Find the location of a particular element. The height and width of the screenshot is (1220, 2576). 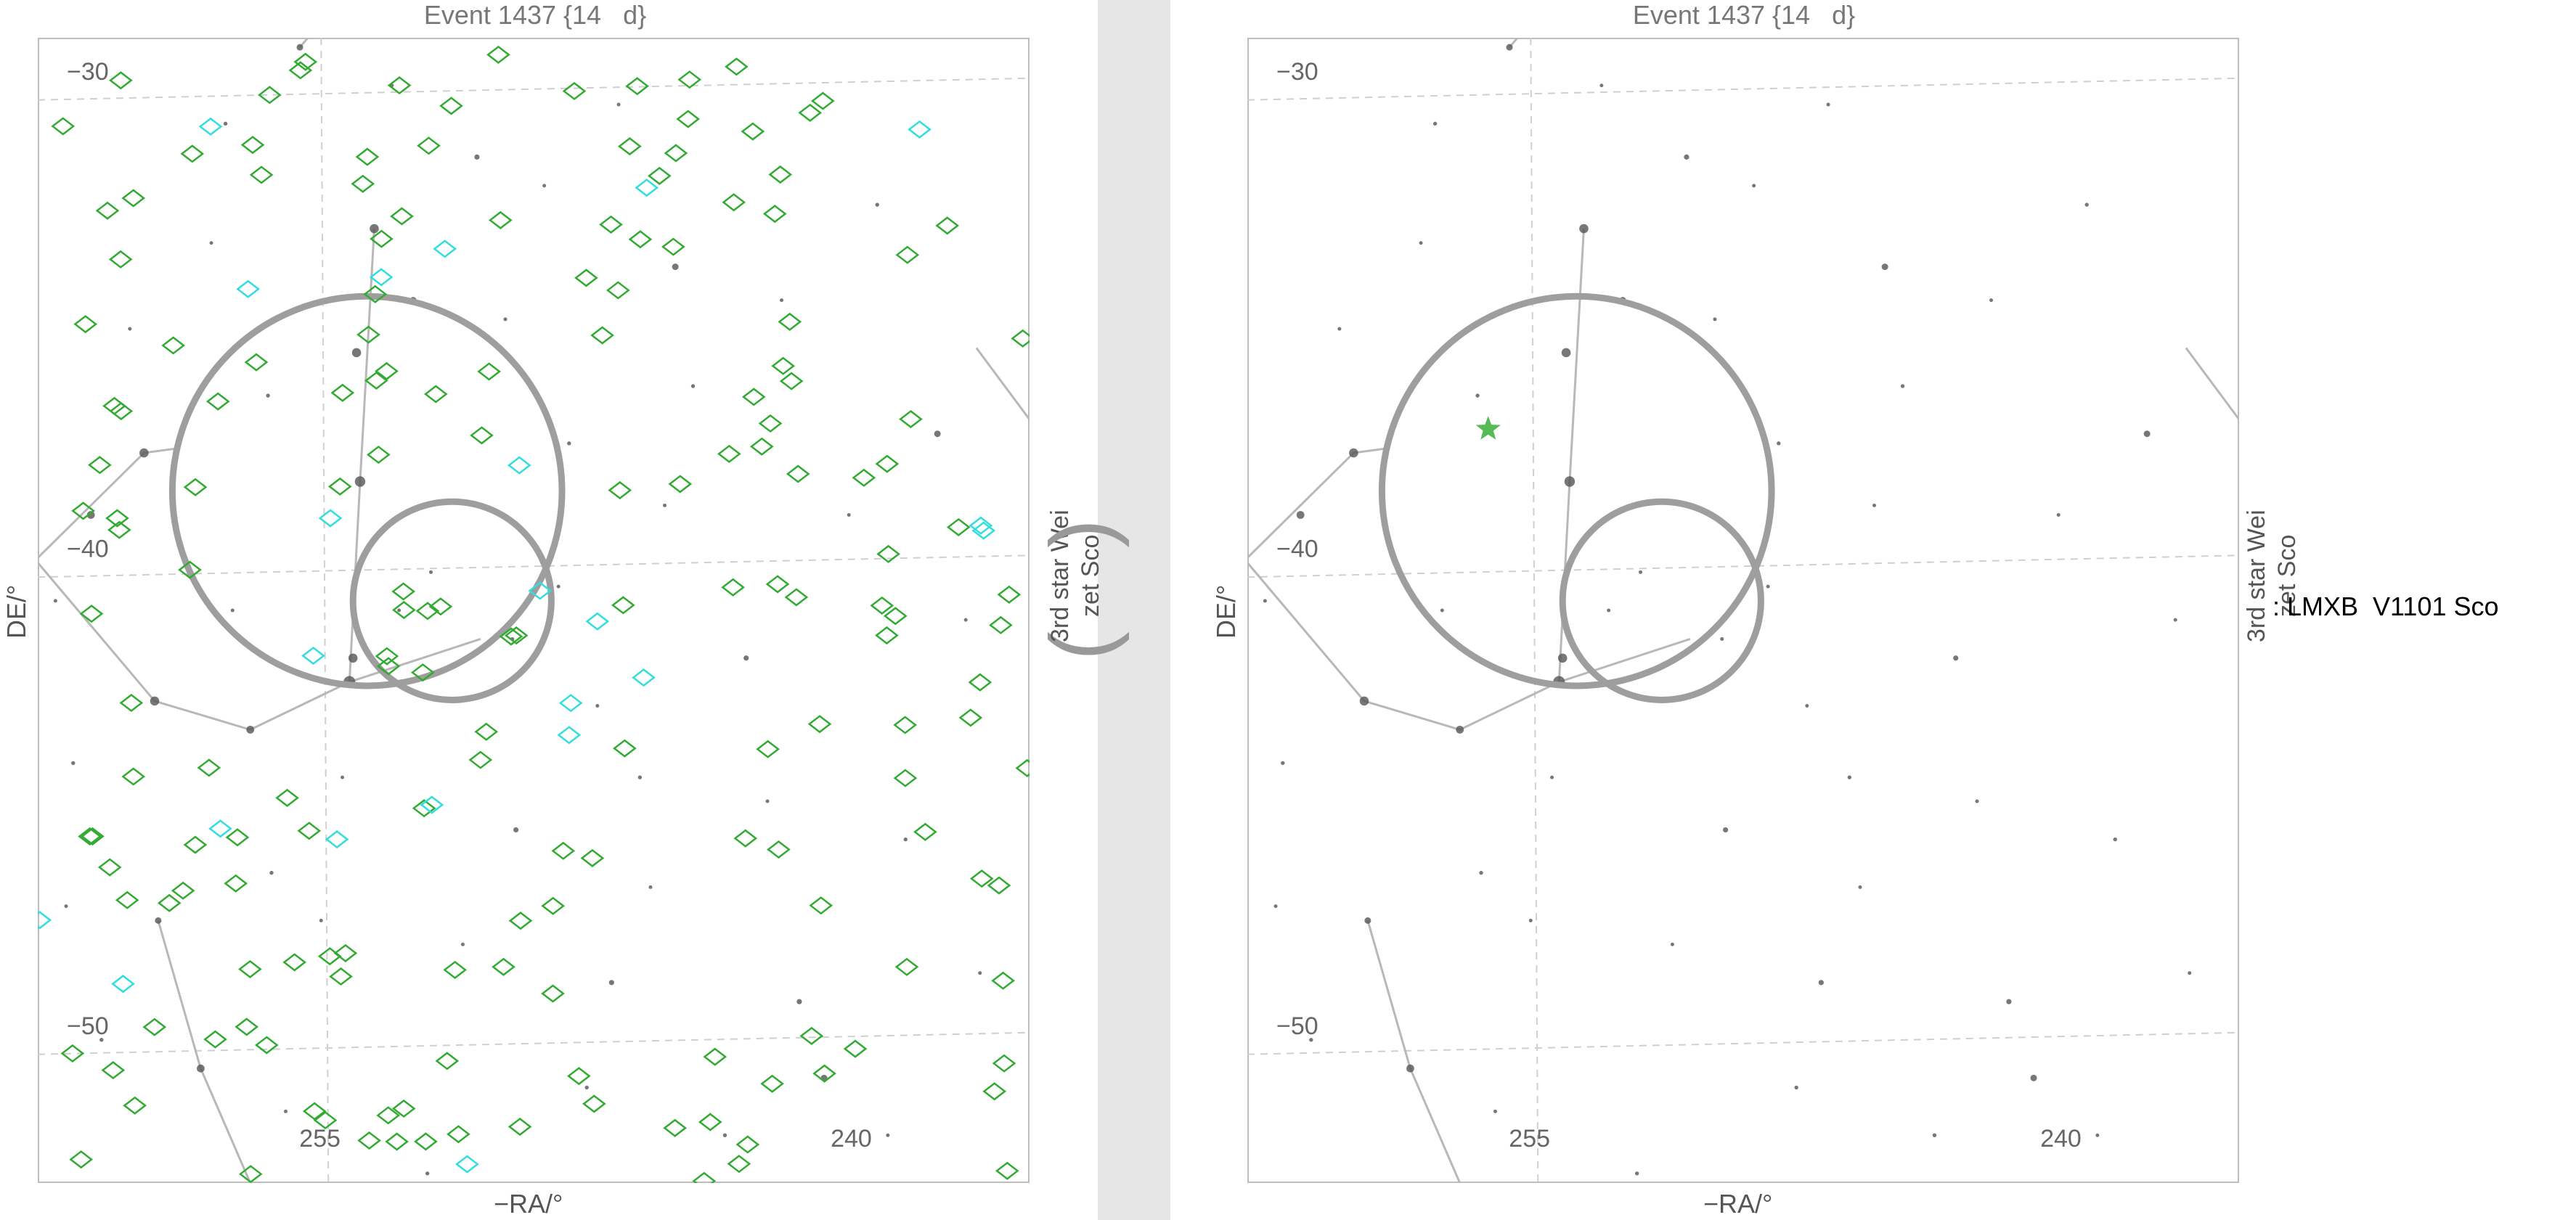

x-tick-label: 255 is located at coordinates (320, 1139).